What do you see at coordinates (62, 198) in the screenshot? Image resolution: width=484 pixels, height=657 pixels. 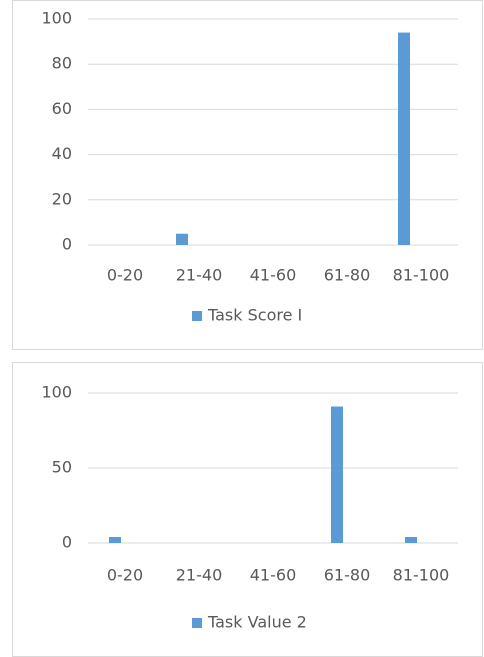 I see `y-tick-label: 20` at bounding box center [62, 198].